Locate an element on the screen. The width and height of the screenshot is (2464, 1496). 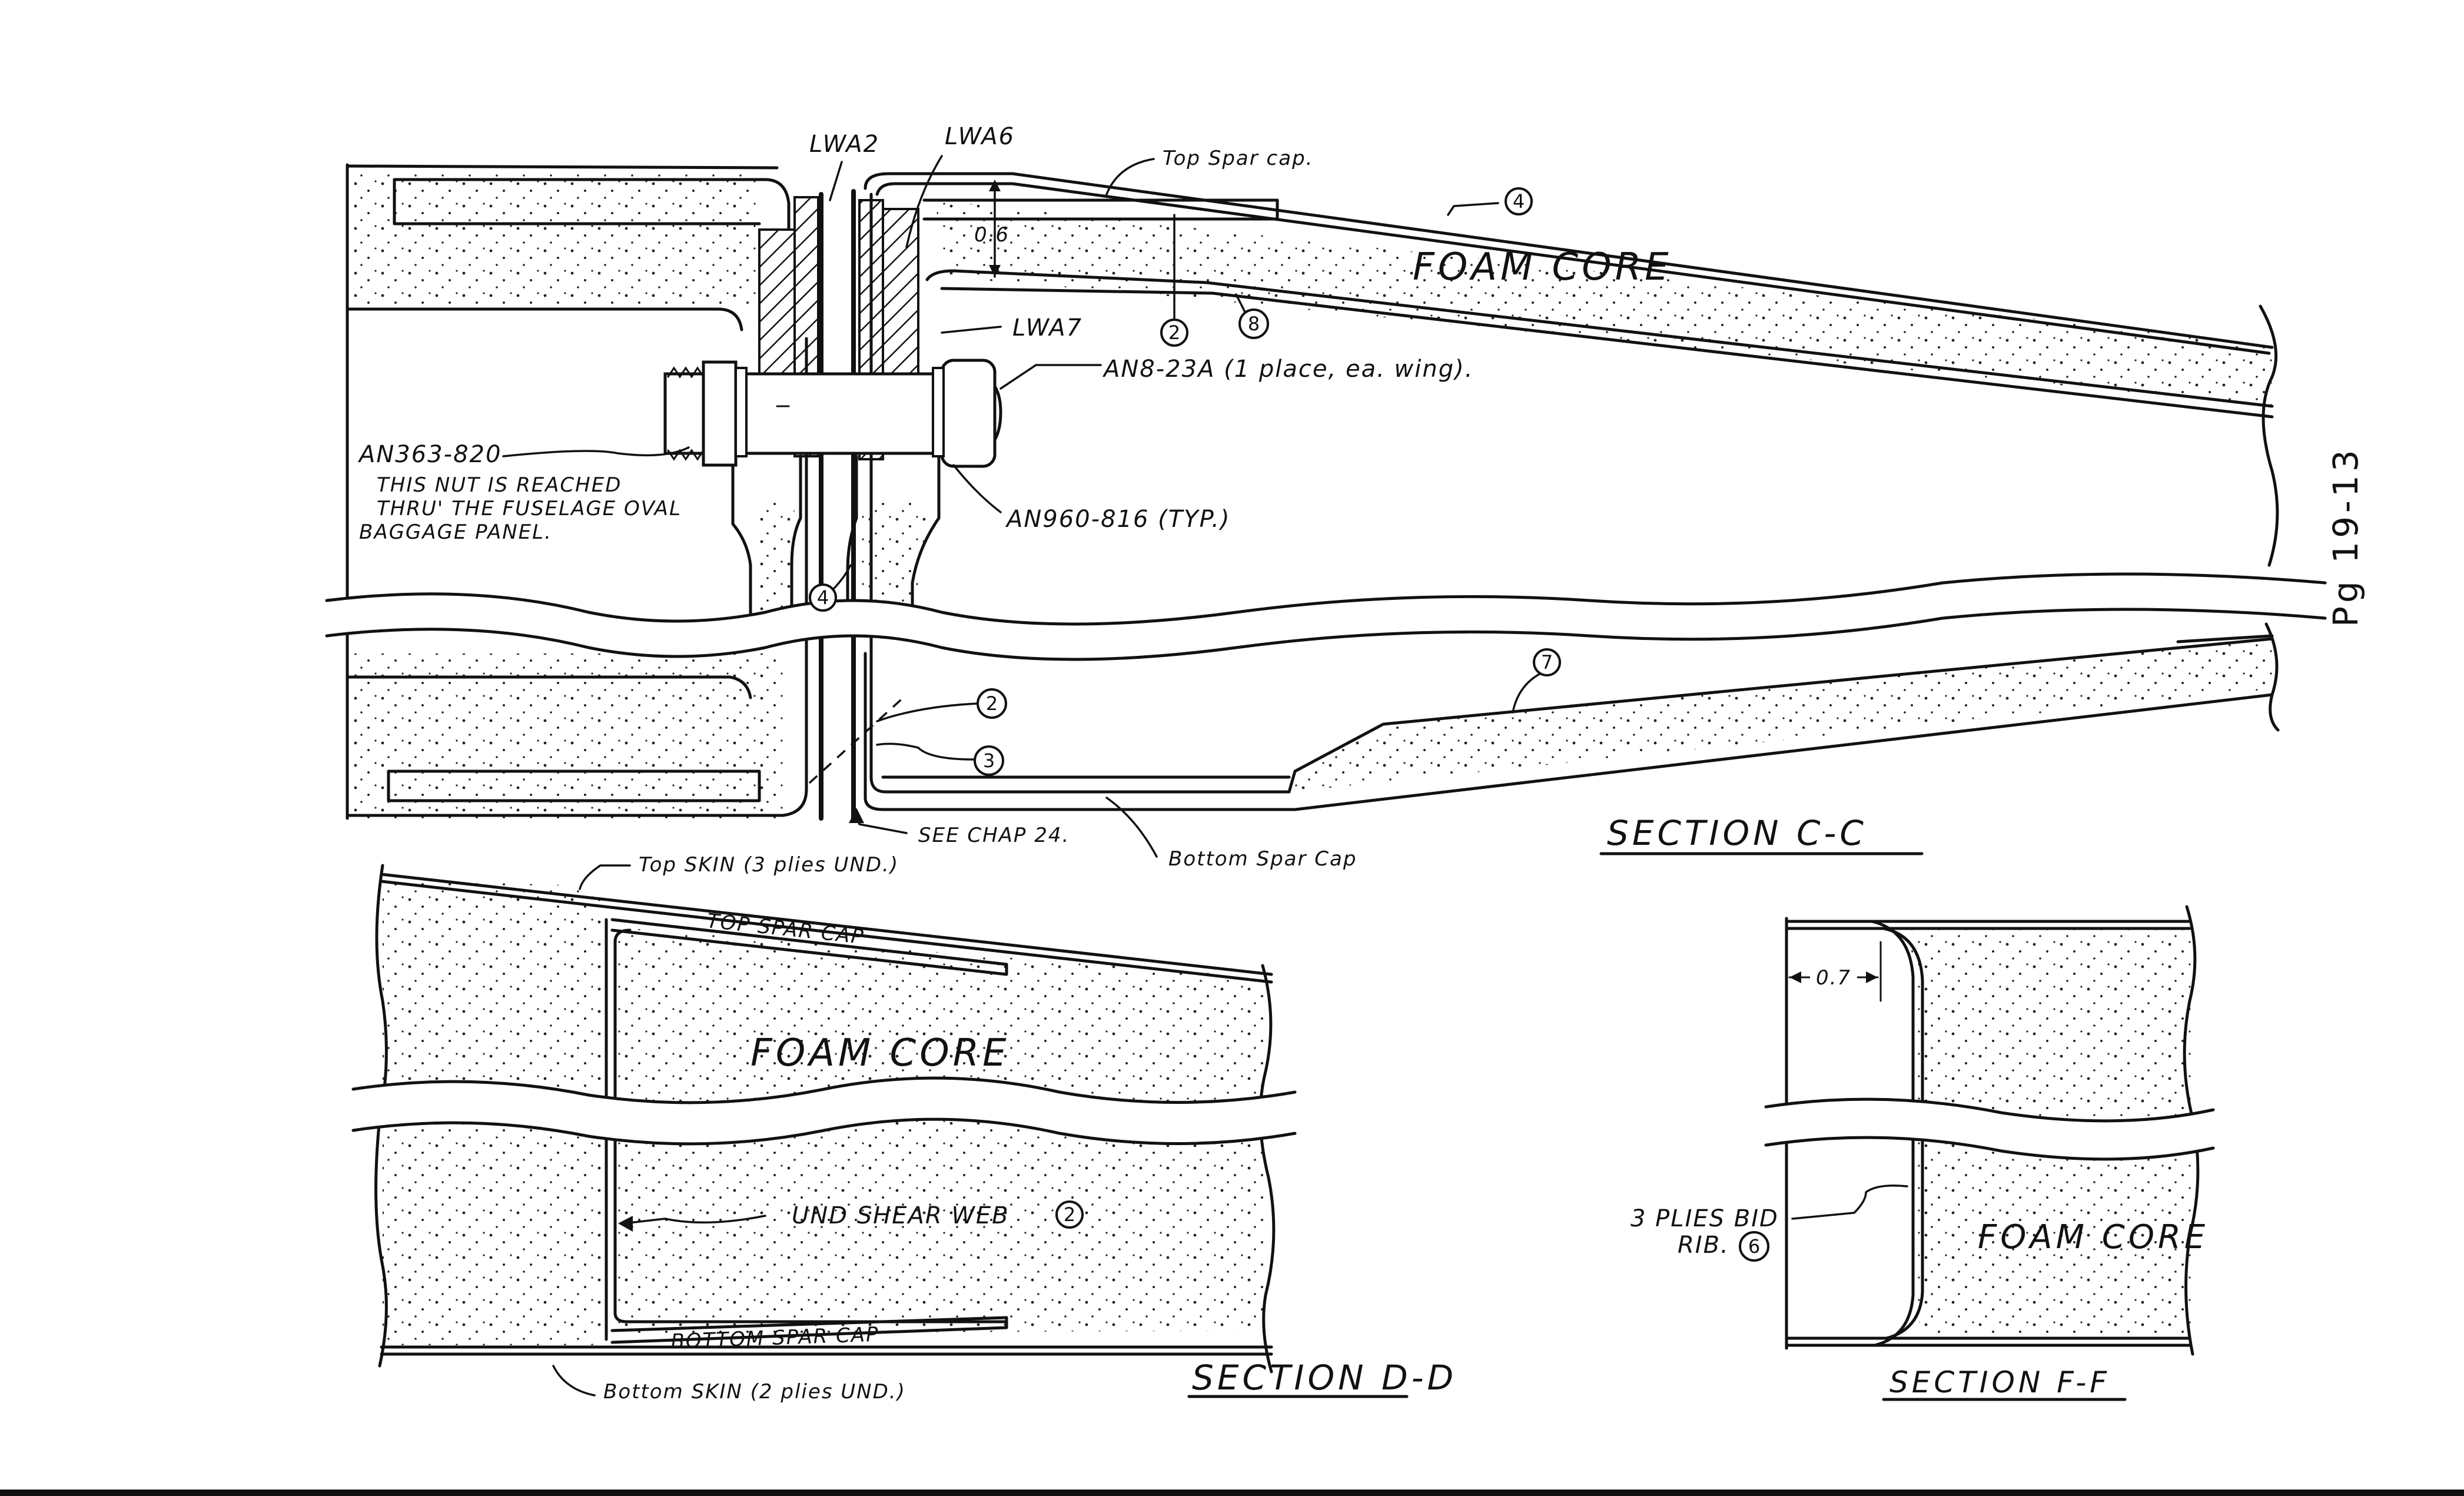
callout-4-circle is located at coordinates (1519, 201).